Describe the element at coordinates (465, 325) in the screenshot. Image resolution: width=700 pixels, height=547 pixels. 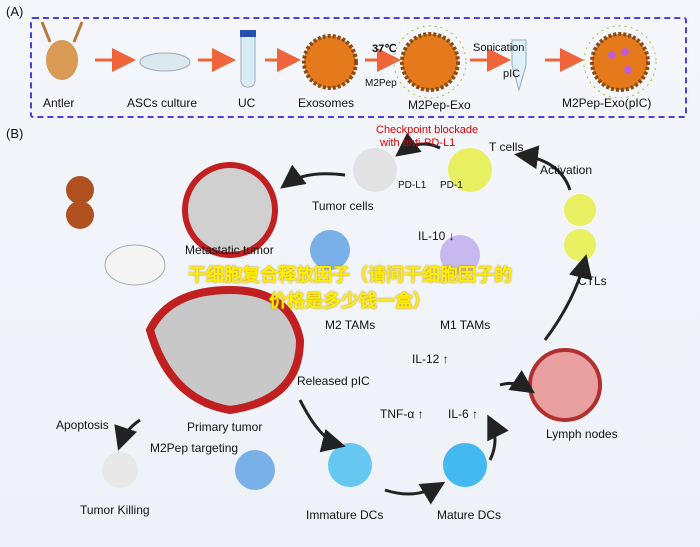
I see `m1-tams-label: M1 TAMs` at that location.